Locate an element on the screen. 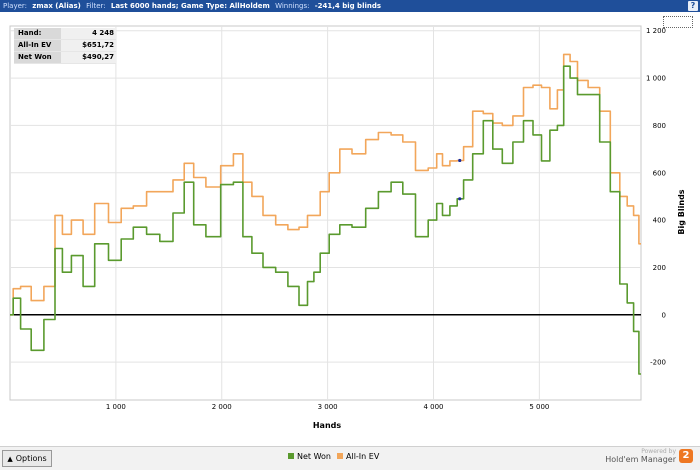  powered-by-text: Powered by is located at coordinates (658, 451).